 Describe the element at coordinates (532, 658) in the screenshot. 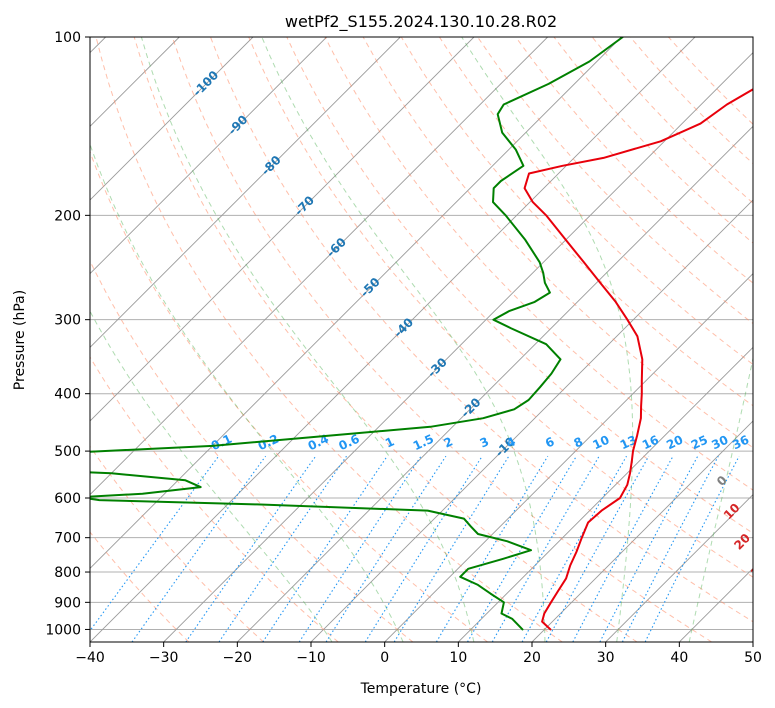

I see `x-tick-label: 20` at that location.